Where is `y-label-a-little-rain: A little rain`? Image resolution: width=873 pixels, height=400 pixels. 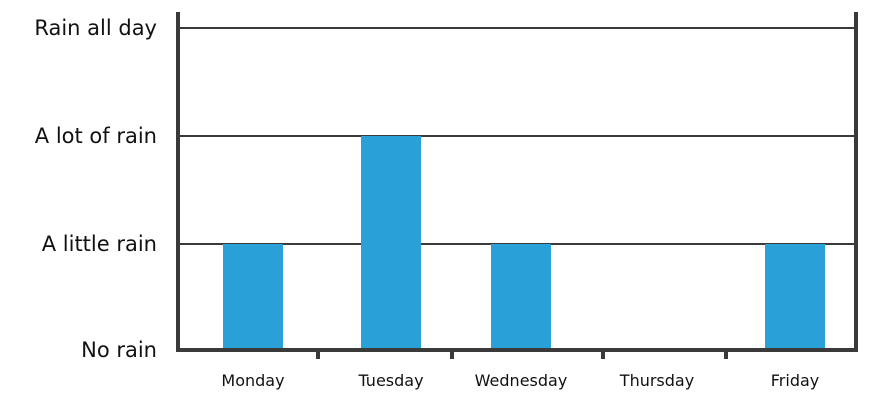
y-label-a-little-rain: A little rain is located at coordinates (99, 244).